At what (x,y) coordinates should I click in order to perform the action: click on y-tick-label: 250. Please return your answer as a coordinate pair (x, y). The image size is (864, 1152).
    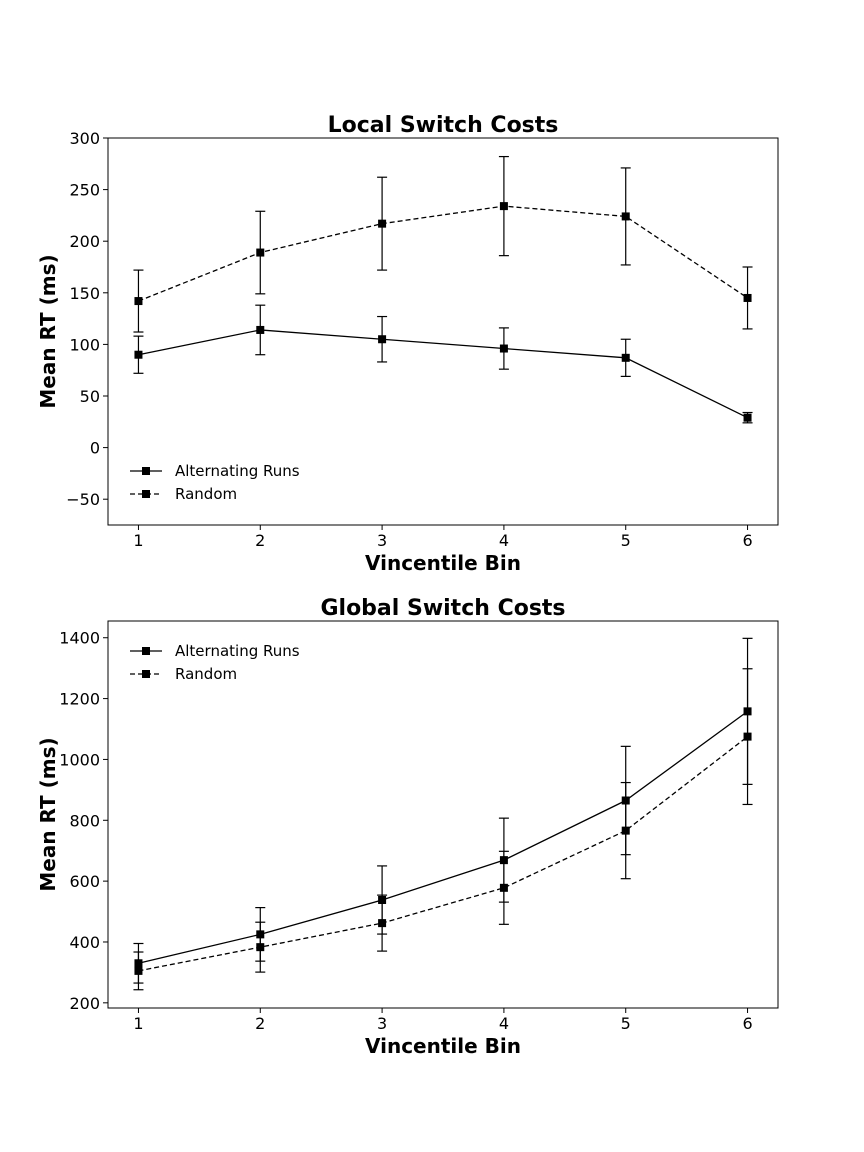
    Looking at the image, I should click on (84, 190).